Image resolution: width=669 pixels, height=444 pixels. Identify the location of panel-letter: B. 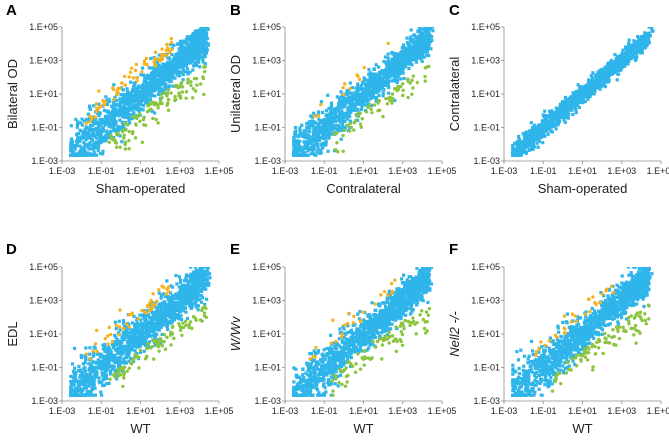
(235, 10).